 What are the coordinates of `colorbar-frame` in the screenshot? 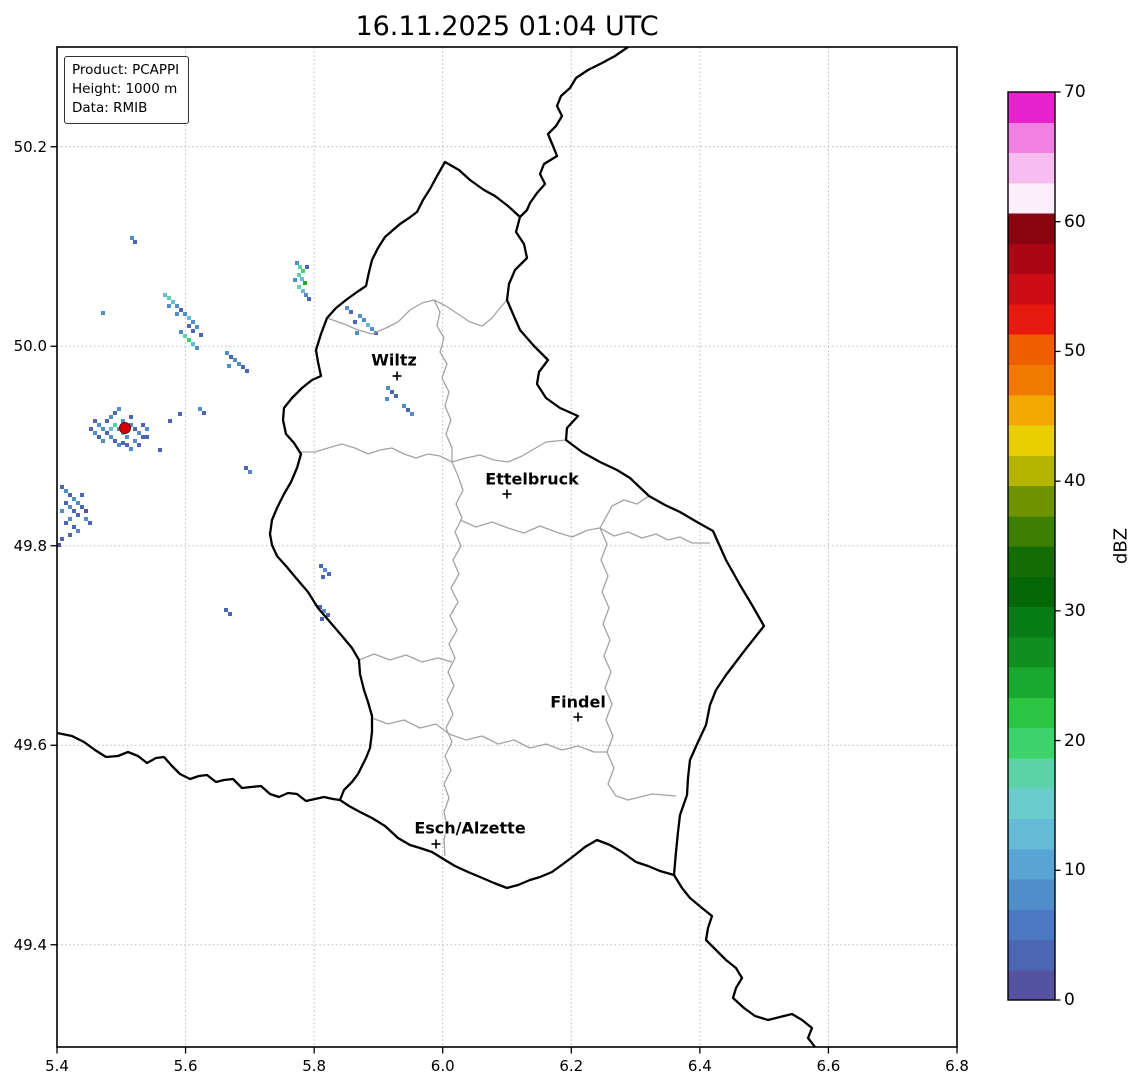 It's located at (1031, 546).